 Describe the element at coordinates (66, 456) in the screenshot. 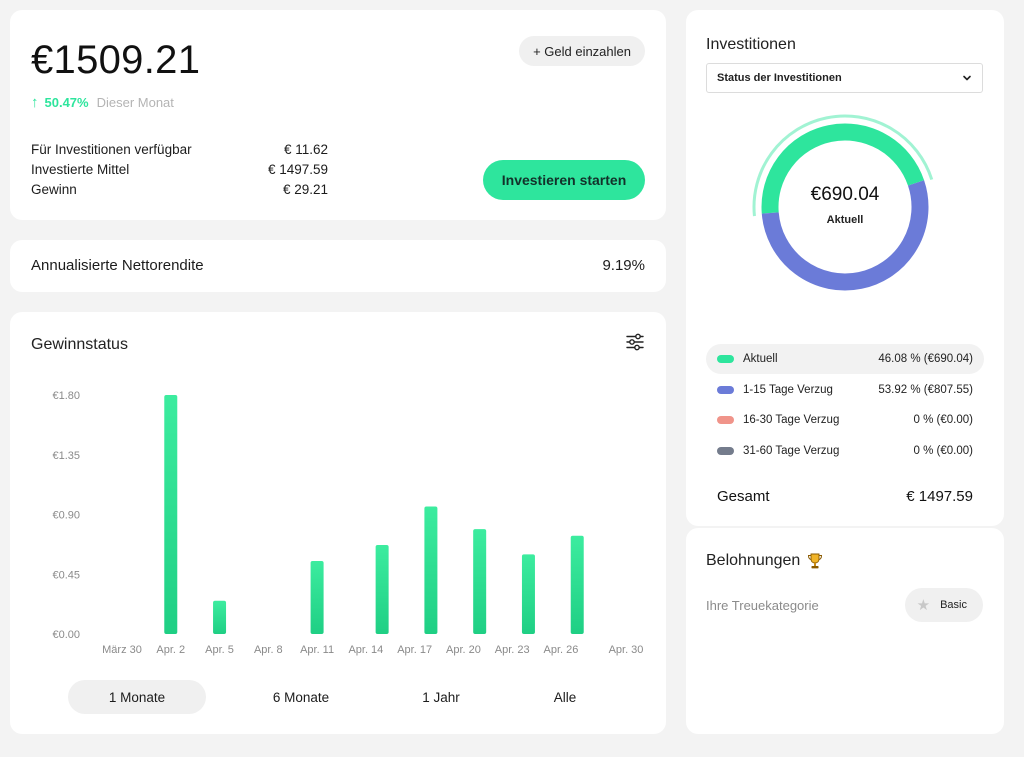

I see `y-tick-label: €1.35` at that location.